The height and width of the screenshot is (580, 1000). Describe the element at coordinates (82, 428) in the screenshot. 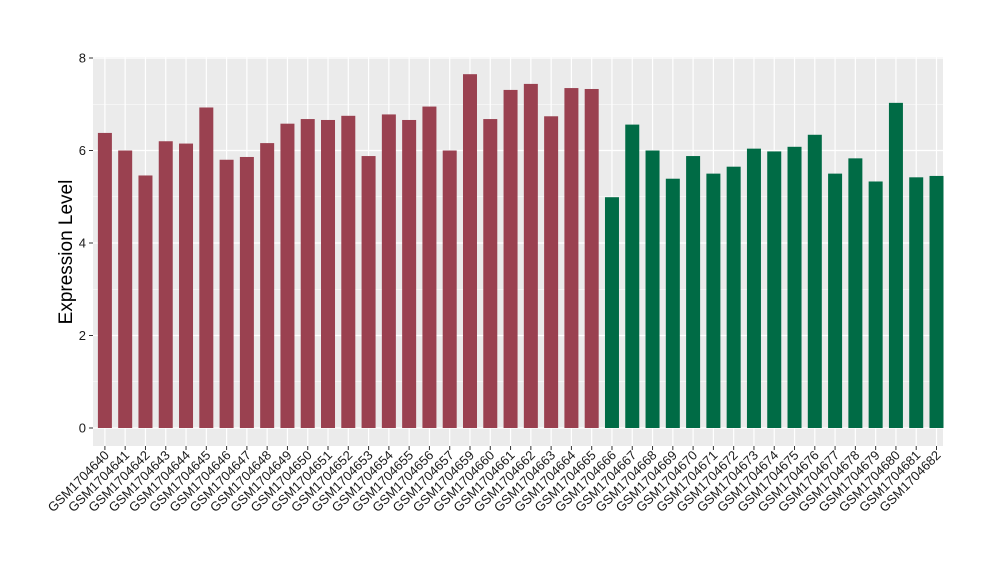

I see `y-tick-label: 0` at that location.